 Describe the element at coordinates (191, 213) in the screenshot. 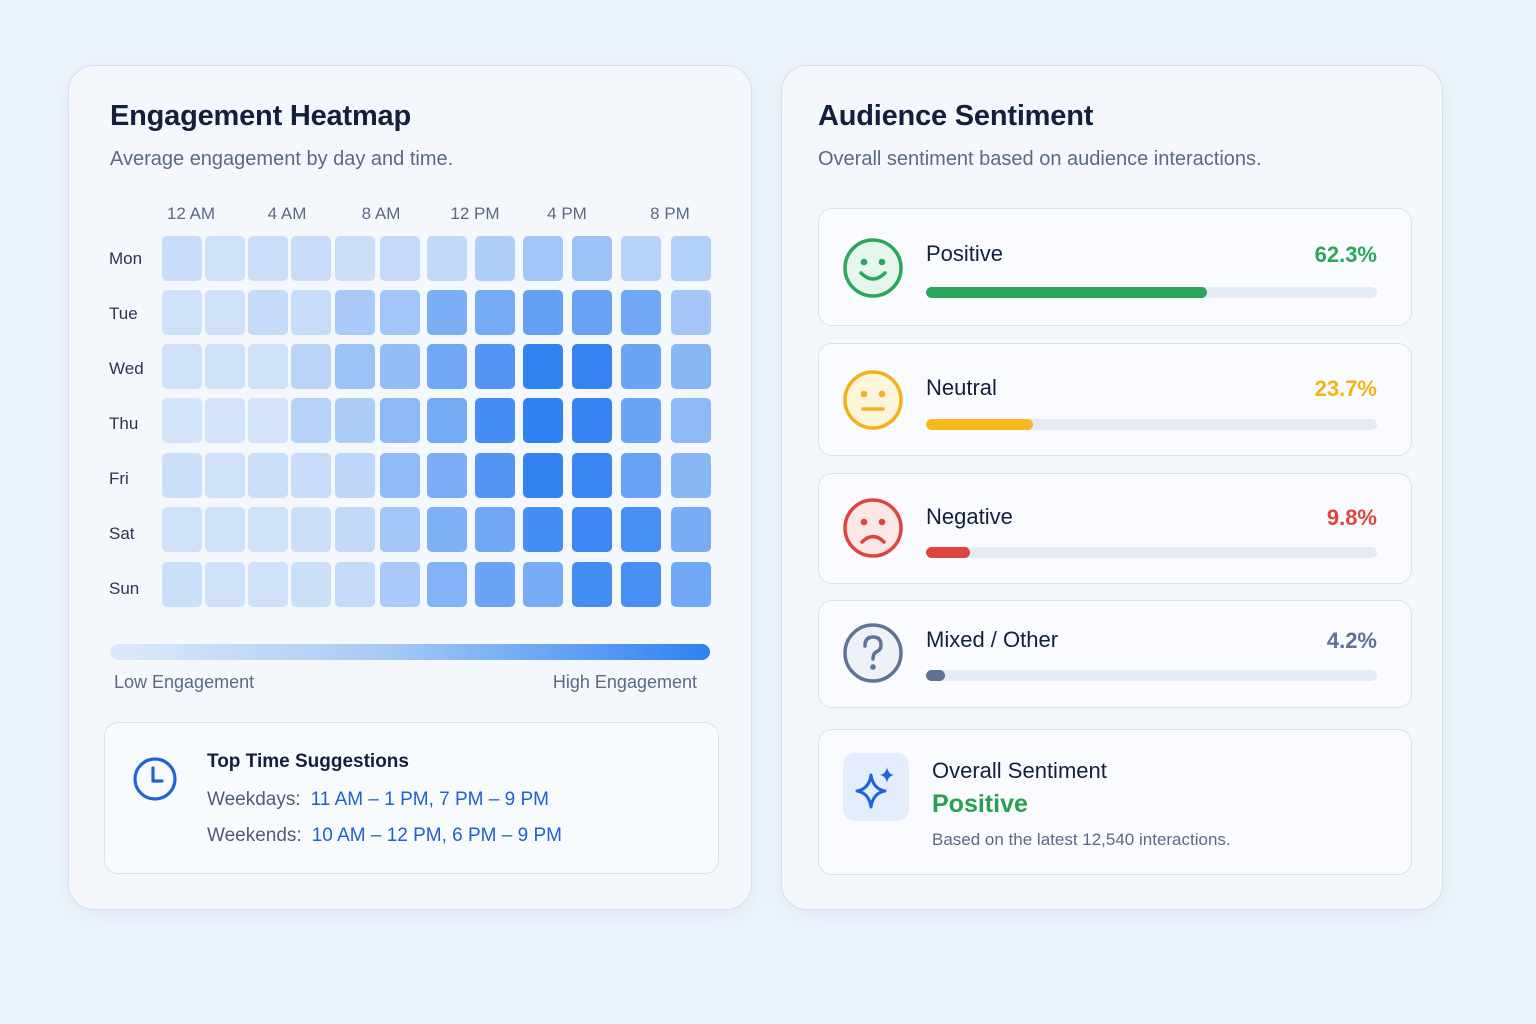

I see `time-label: 12 AM` at that location.